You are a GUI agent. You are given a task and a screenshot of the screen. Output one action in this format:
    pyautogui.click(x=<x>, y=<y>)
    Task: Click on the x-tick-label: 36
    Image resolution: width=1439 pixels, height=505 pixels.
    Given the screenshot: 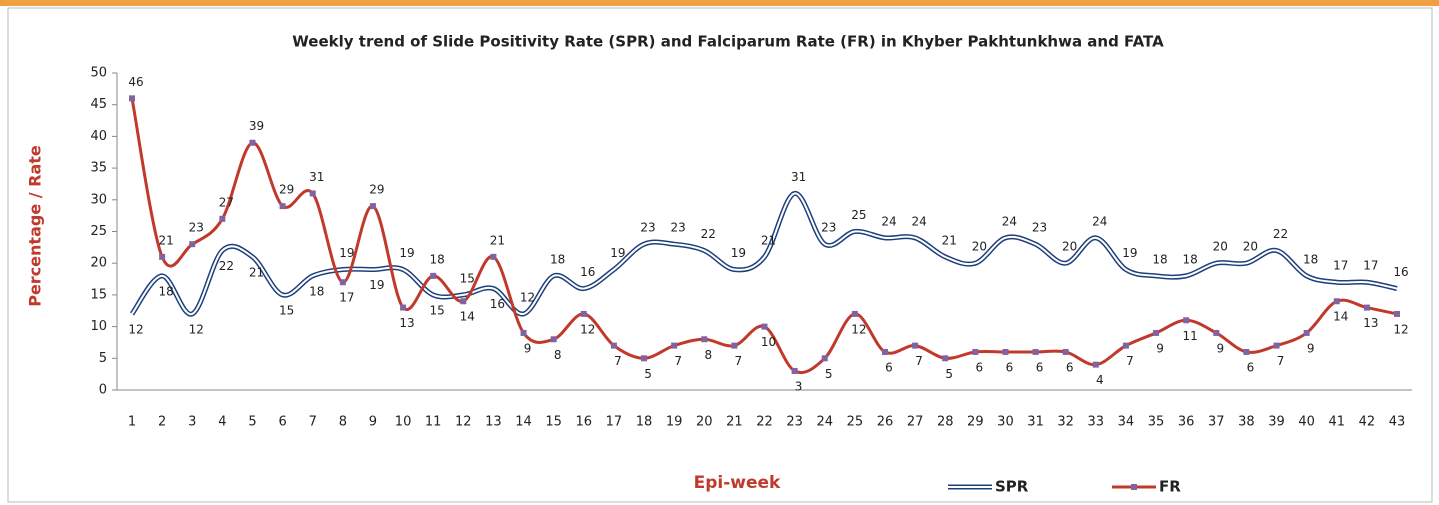 What is the action you would take?
    pyautogui.click(x=1186, y=422)
    